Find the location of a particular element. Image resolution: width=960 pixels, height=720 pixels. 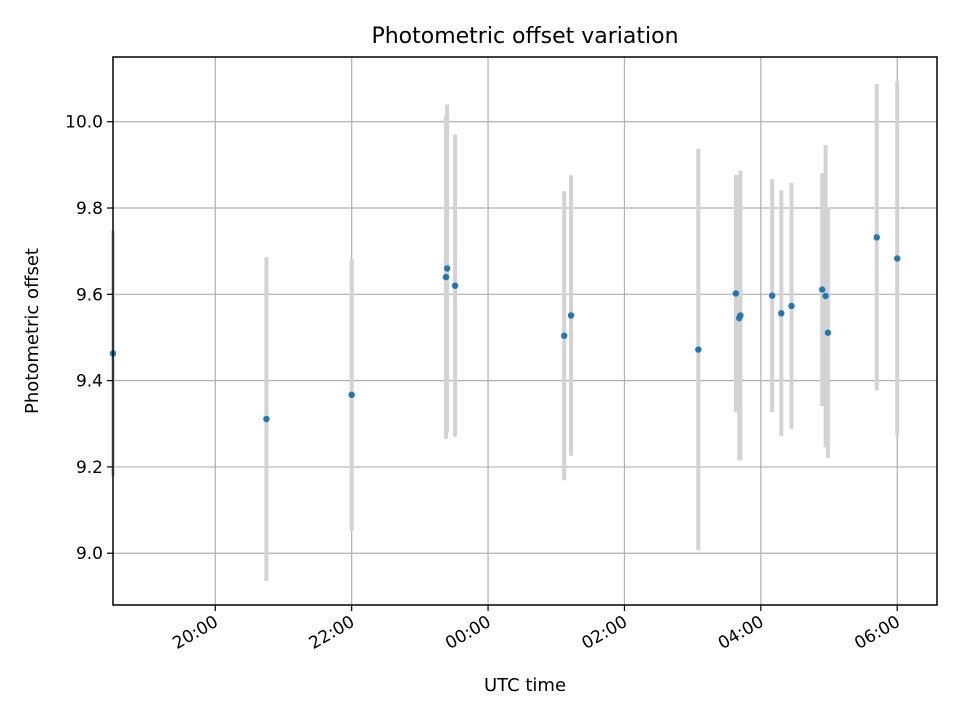

x-tick-label: 20:00 is located at coordinates (195, 633).